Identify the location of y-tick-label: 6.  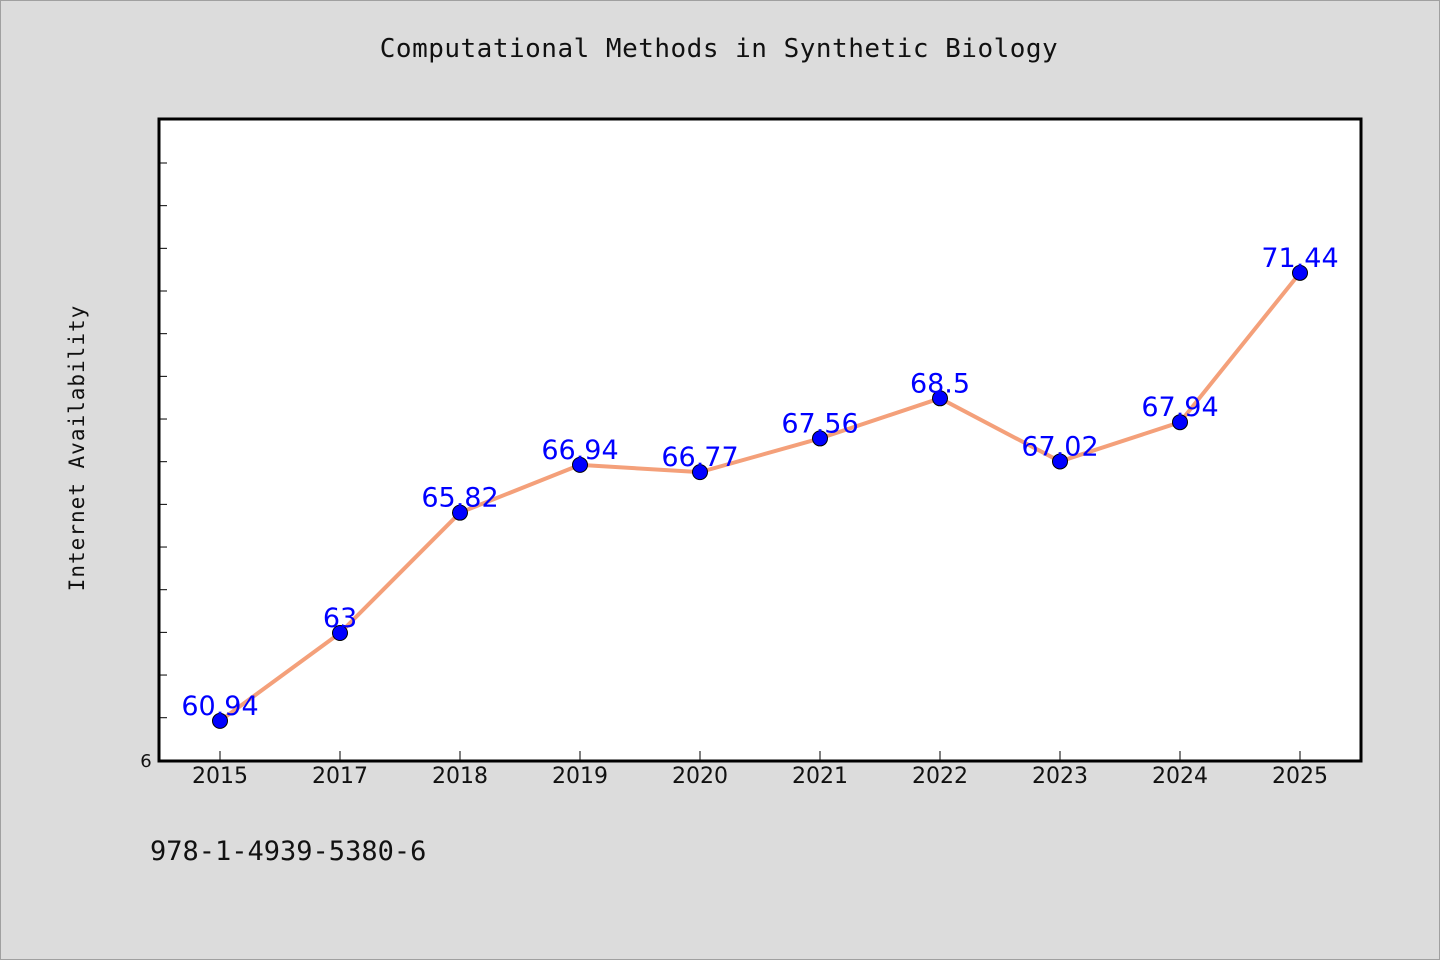
(145, 761).